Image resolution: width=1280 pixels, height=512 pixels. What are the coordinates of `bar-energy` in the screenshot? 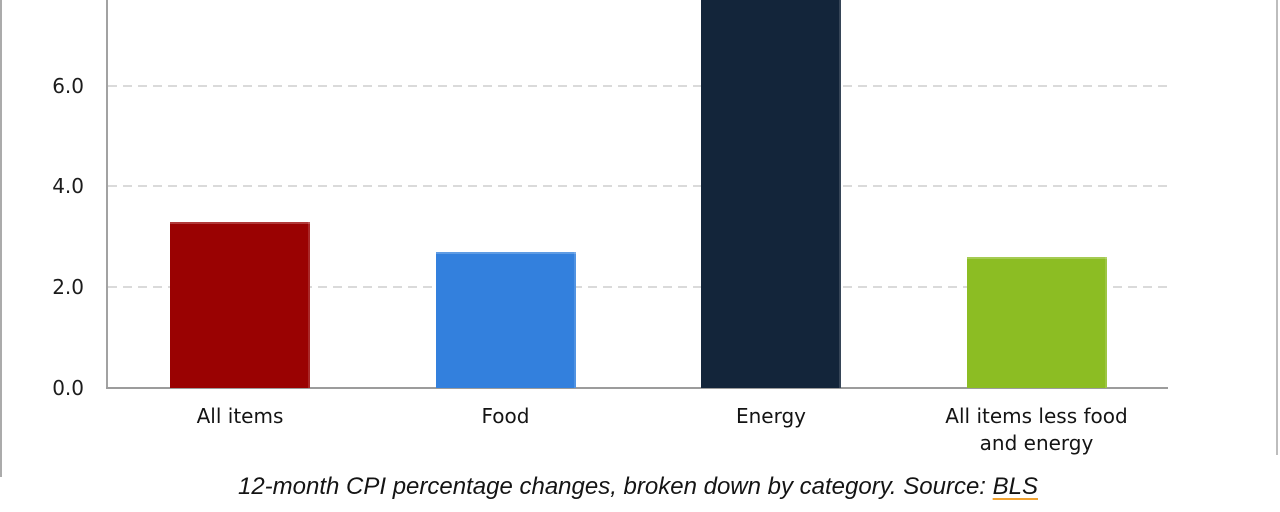 It's located at (771, 194).